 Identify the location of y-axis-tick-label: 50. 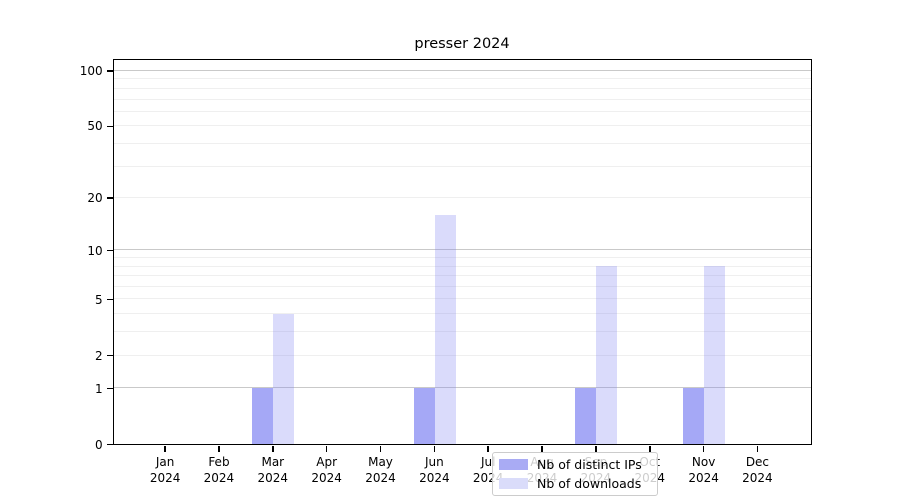
(95, 126).